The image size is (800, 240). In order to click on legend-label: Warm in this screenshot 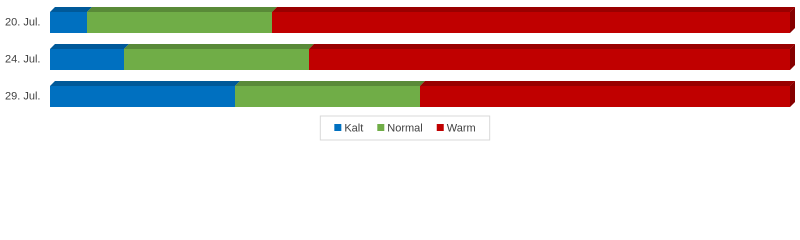, I will do `click(461, 128)`.